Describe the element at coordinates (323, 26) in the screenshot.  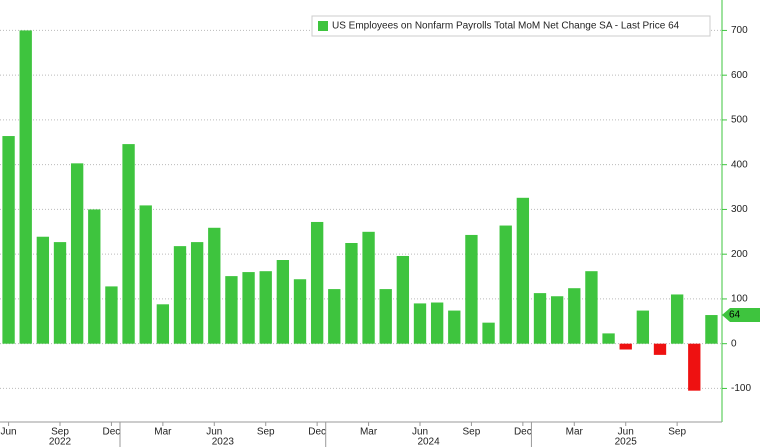
I see `legend-swatch` at that location.